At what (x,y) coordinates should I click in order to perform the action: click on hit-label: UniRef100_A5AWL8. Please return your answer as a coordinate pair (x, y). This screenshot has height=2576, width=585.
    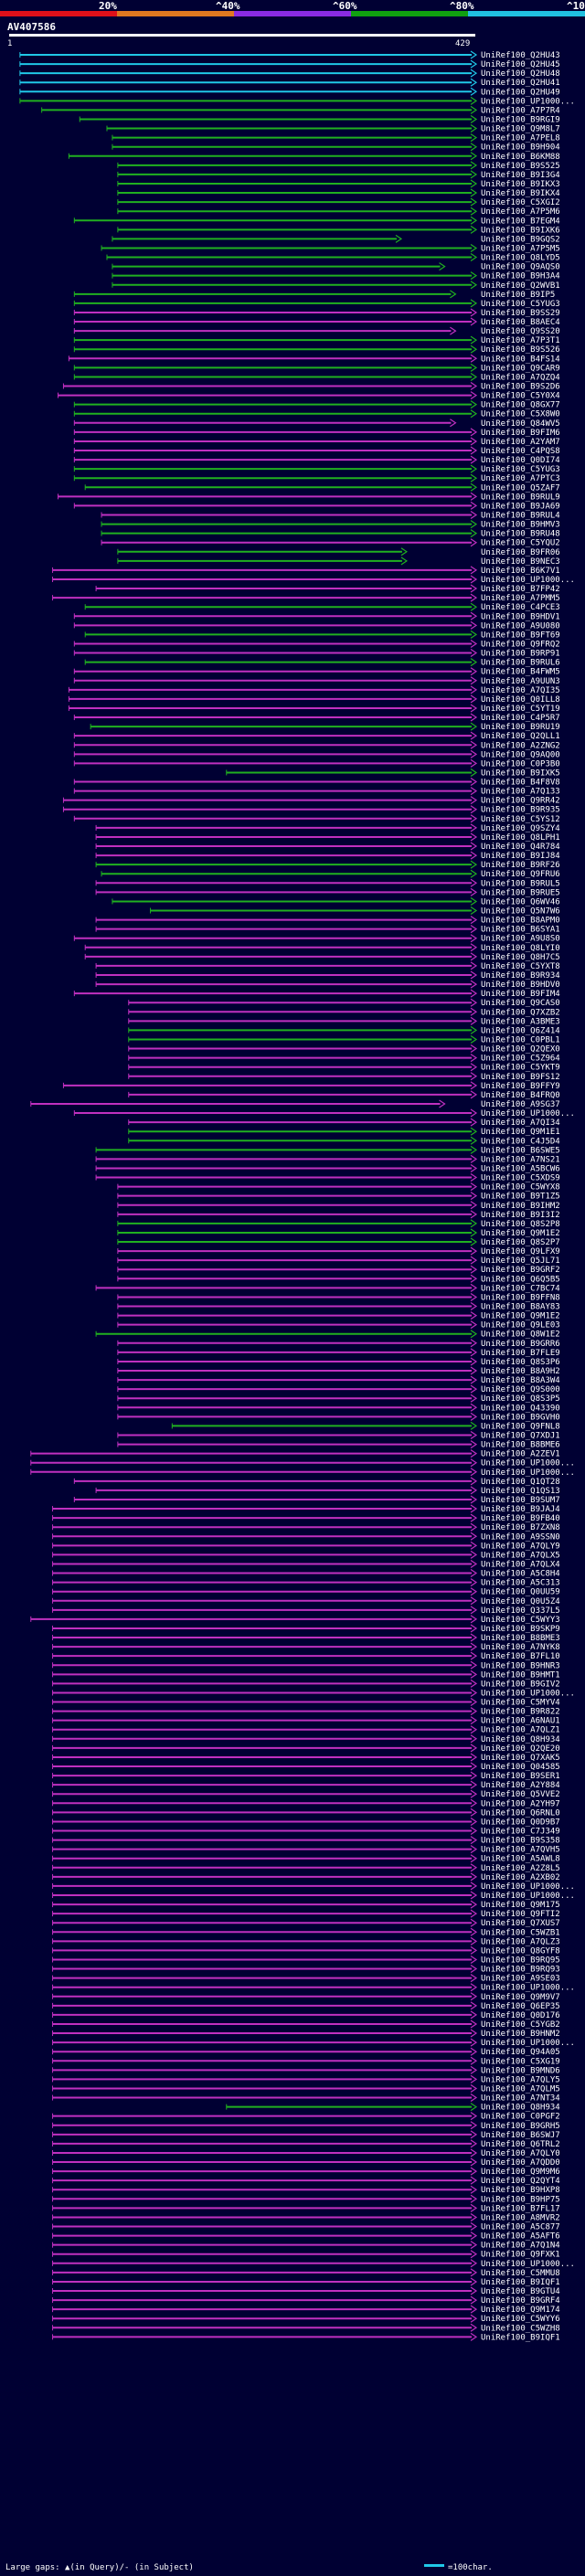
    Looking at the image, I should click on (520, 1859).